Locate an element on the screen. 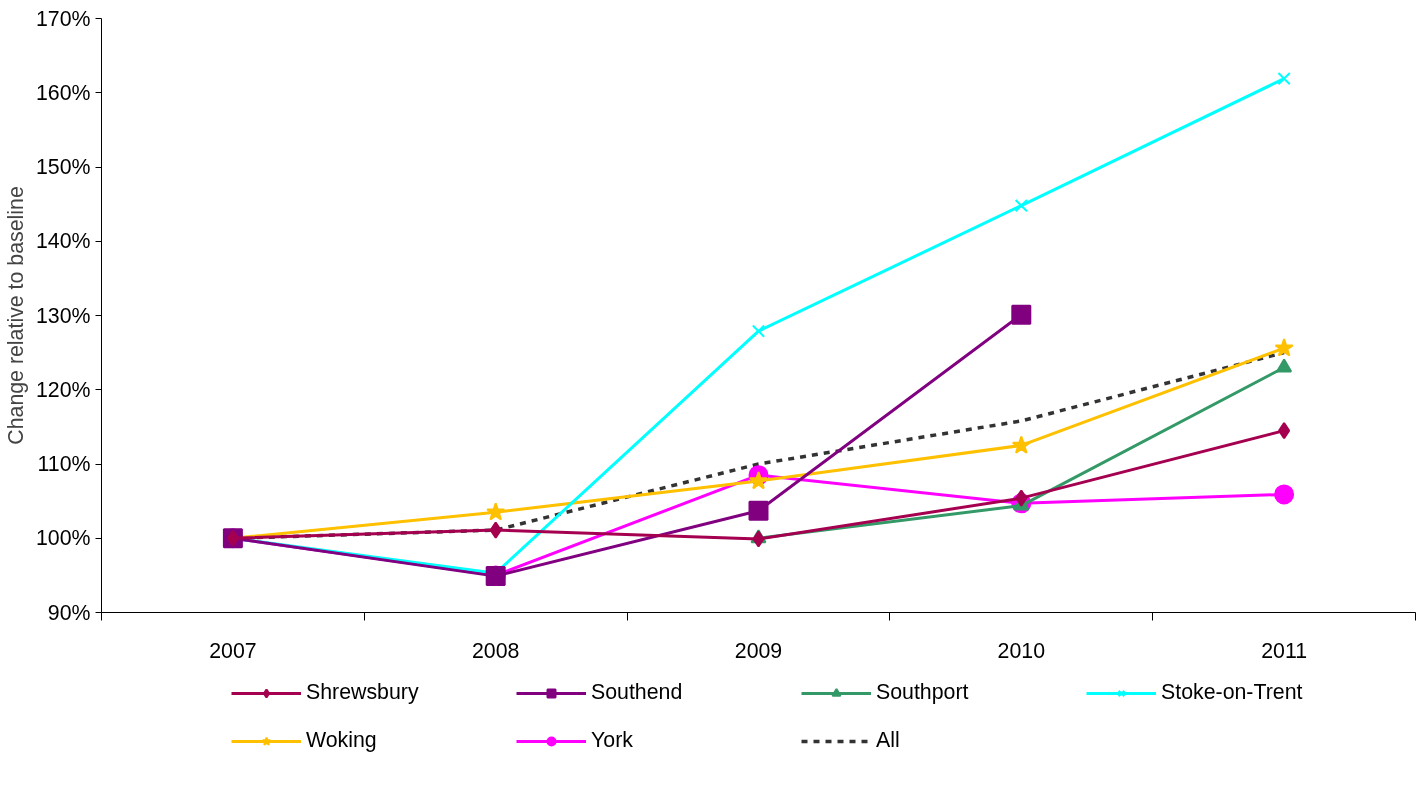  y-tick-label: 100% is located at coordinates (63, 538).